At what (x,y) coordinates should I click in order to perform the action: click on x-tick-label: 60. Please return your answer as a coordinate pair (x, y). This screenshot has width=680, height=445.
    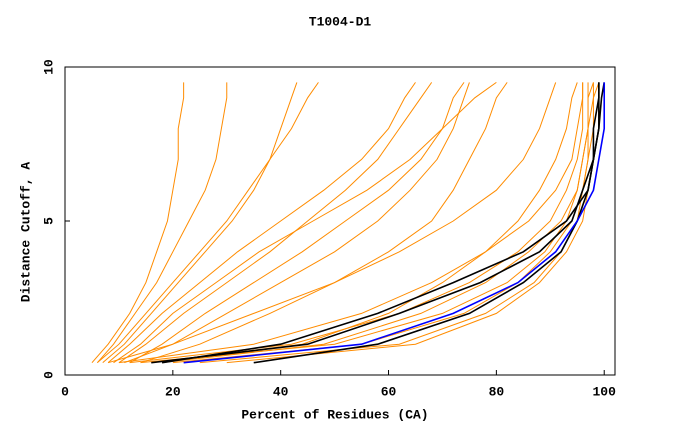
    Looking at the image, I should click on (389, 391).